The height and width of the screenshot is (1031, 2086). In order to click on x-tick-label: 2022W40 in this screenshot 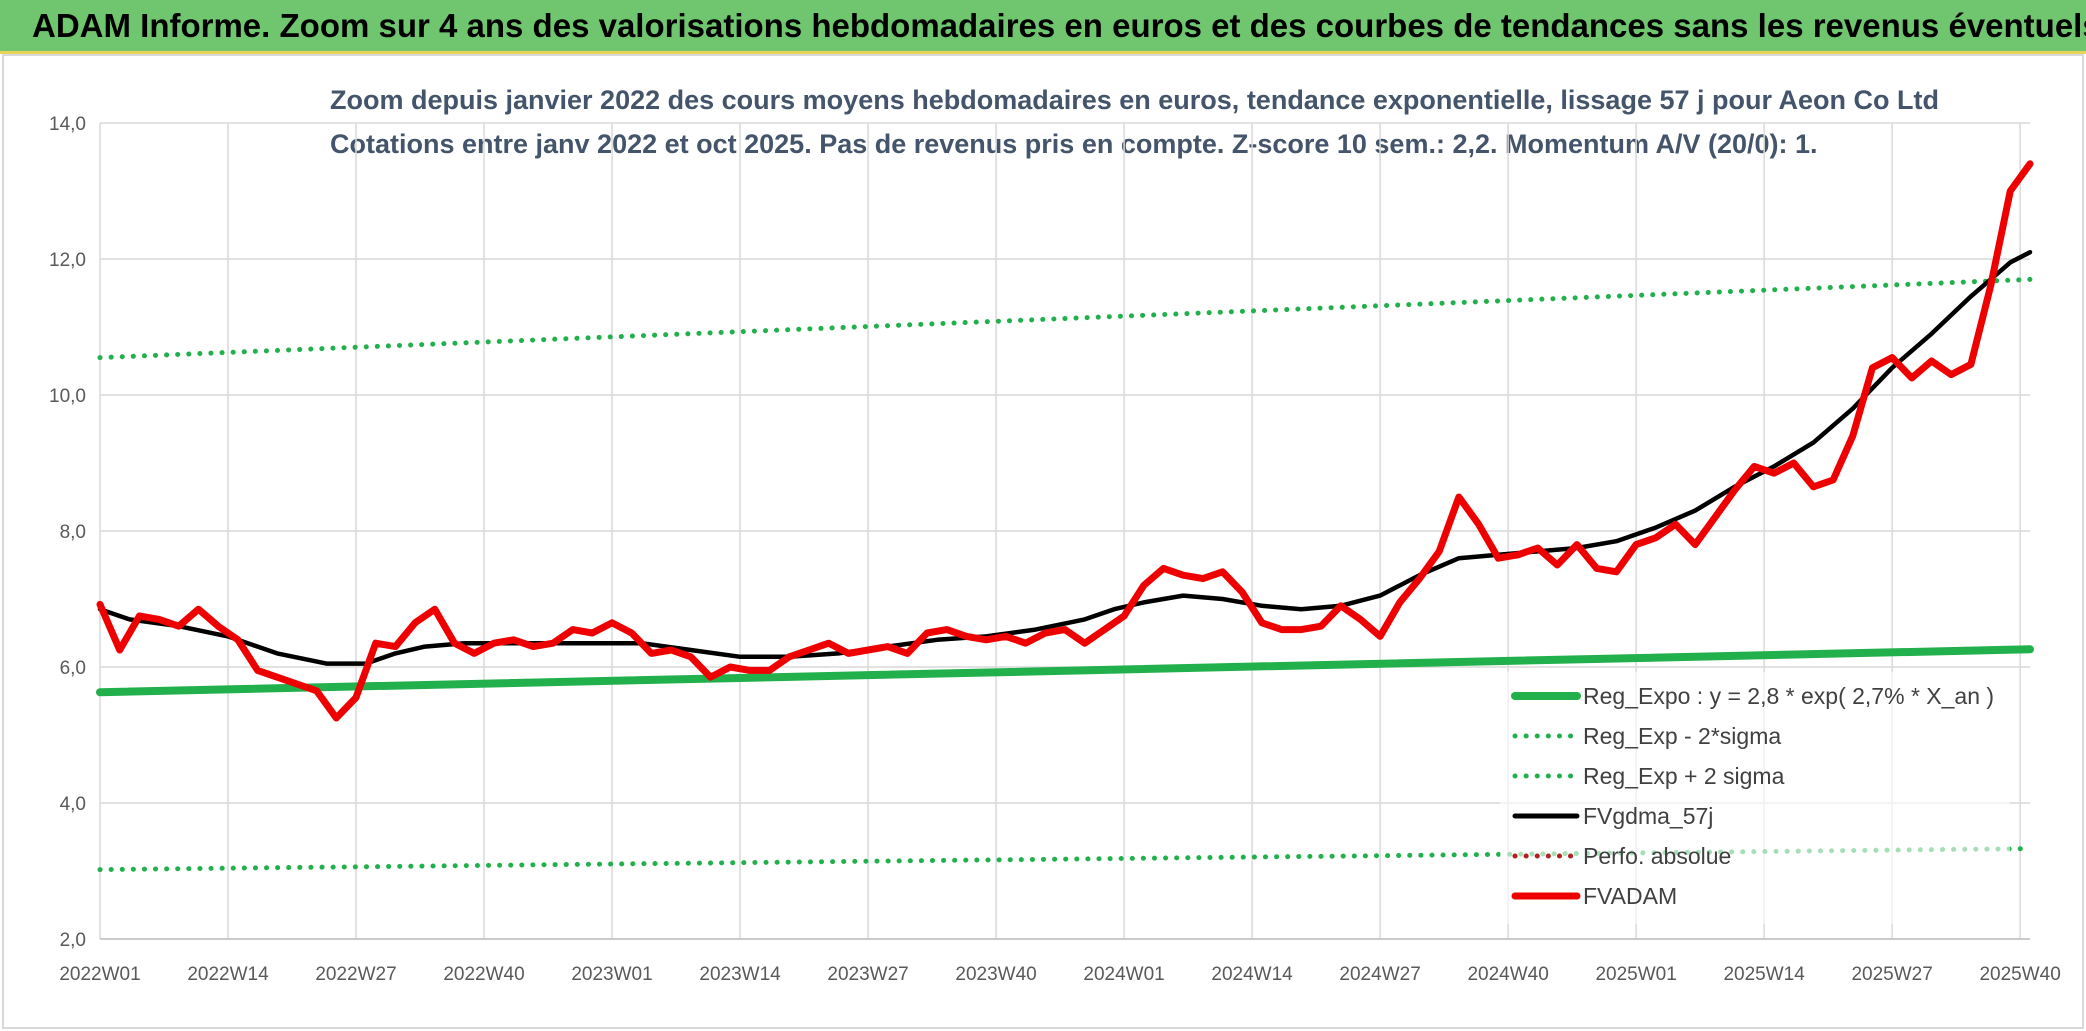, I will do `click(483, 974)`.